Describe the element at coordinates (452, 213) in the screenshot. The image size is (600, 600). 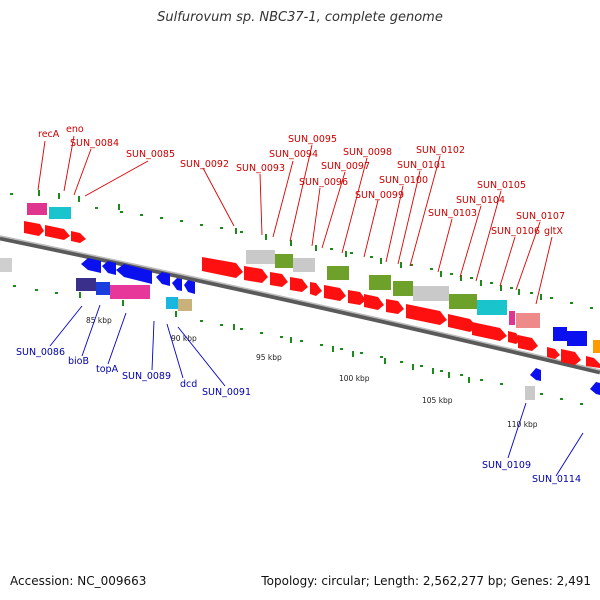
I see `label-sun0103: SUN_0103` at that location.